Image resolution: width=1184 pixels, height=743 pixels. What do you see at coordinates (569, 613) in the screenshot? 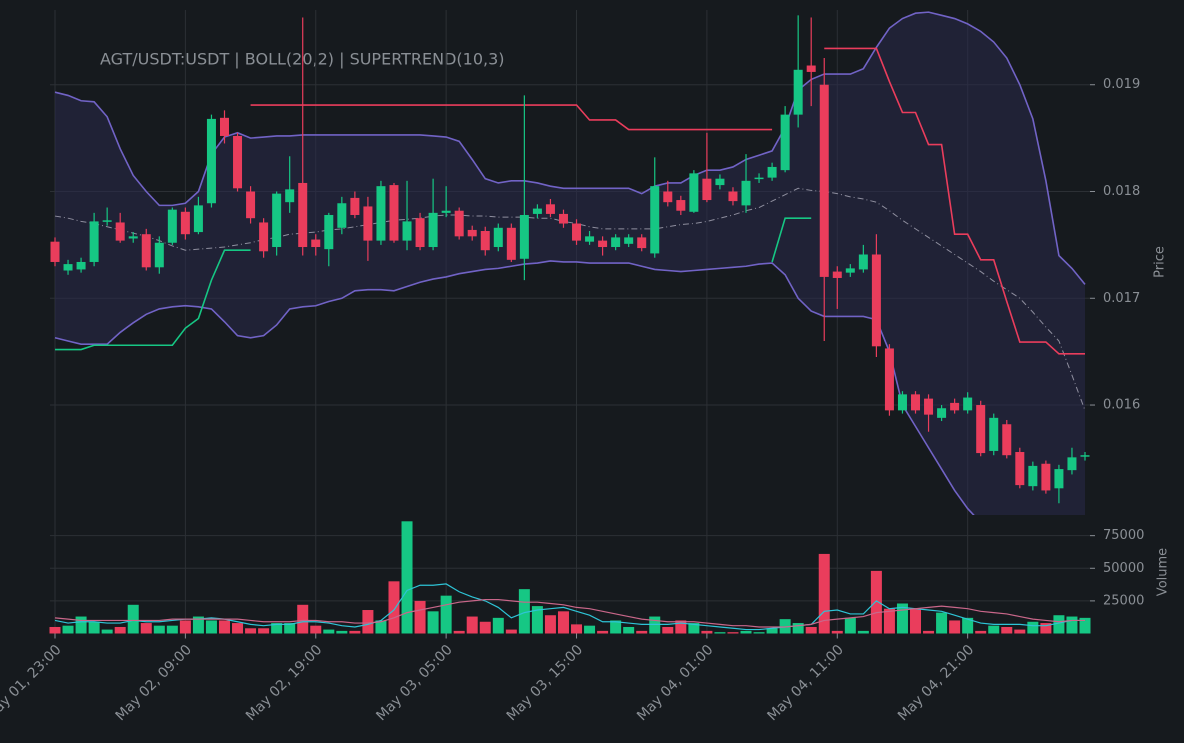
I see `volume-ma-line` at bounding box center [569, 613].